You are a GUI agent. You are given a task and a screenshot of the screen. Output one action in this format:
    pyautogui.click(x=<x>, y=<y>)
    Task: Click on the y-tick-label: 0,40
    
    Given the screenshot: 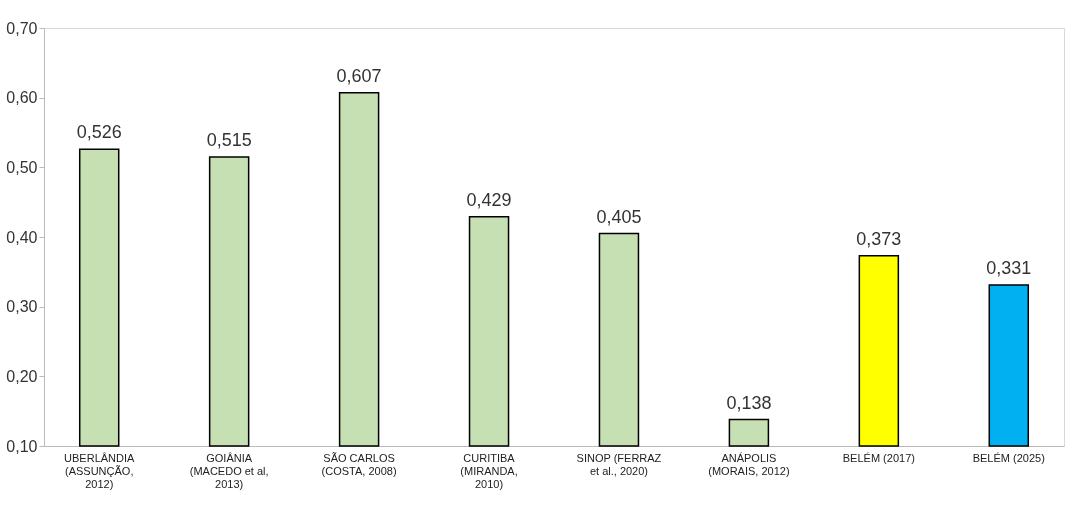 What is the action you would take?
    pyautogui.click(x=22, y=237)
    